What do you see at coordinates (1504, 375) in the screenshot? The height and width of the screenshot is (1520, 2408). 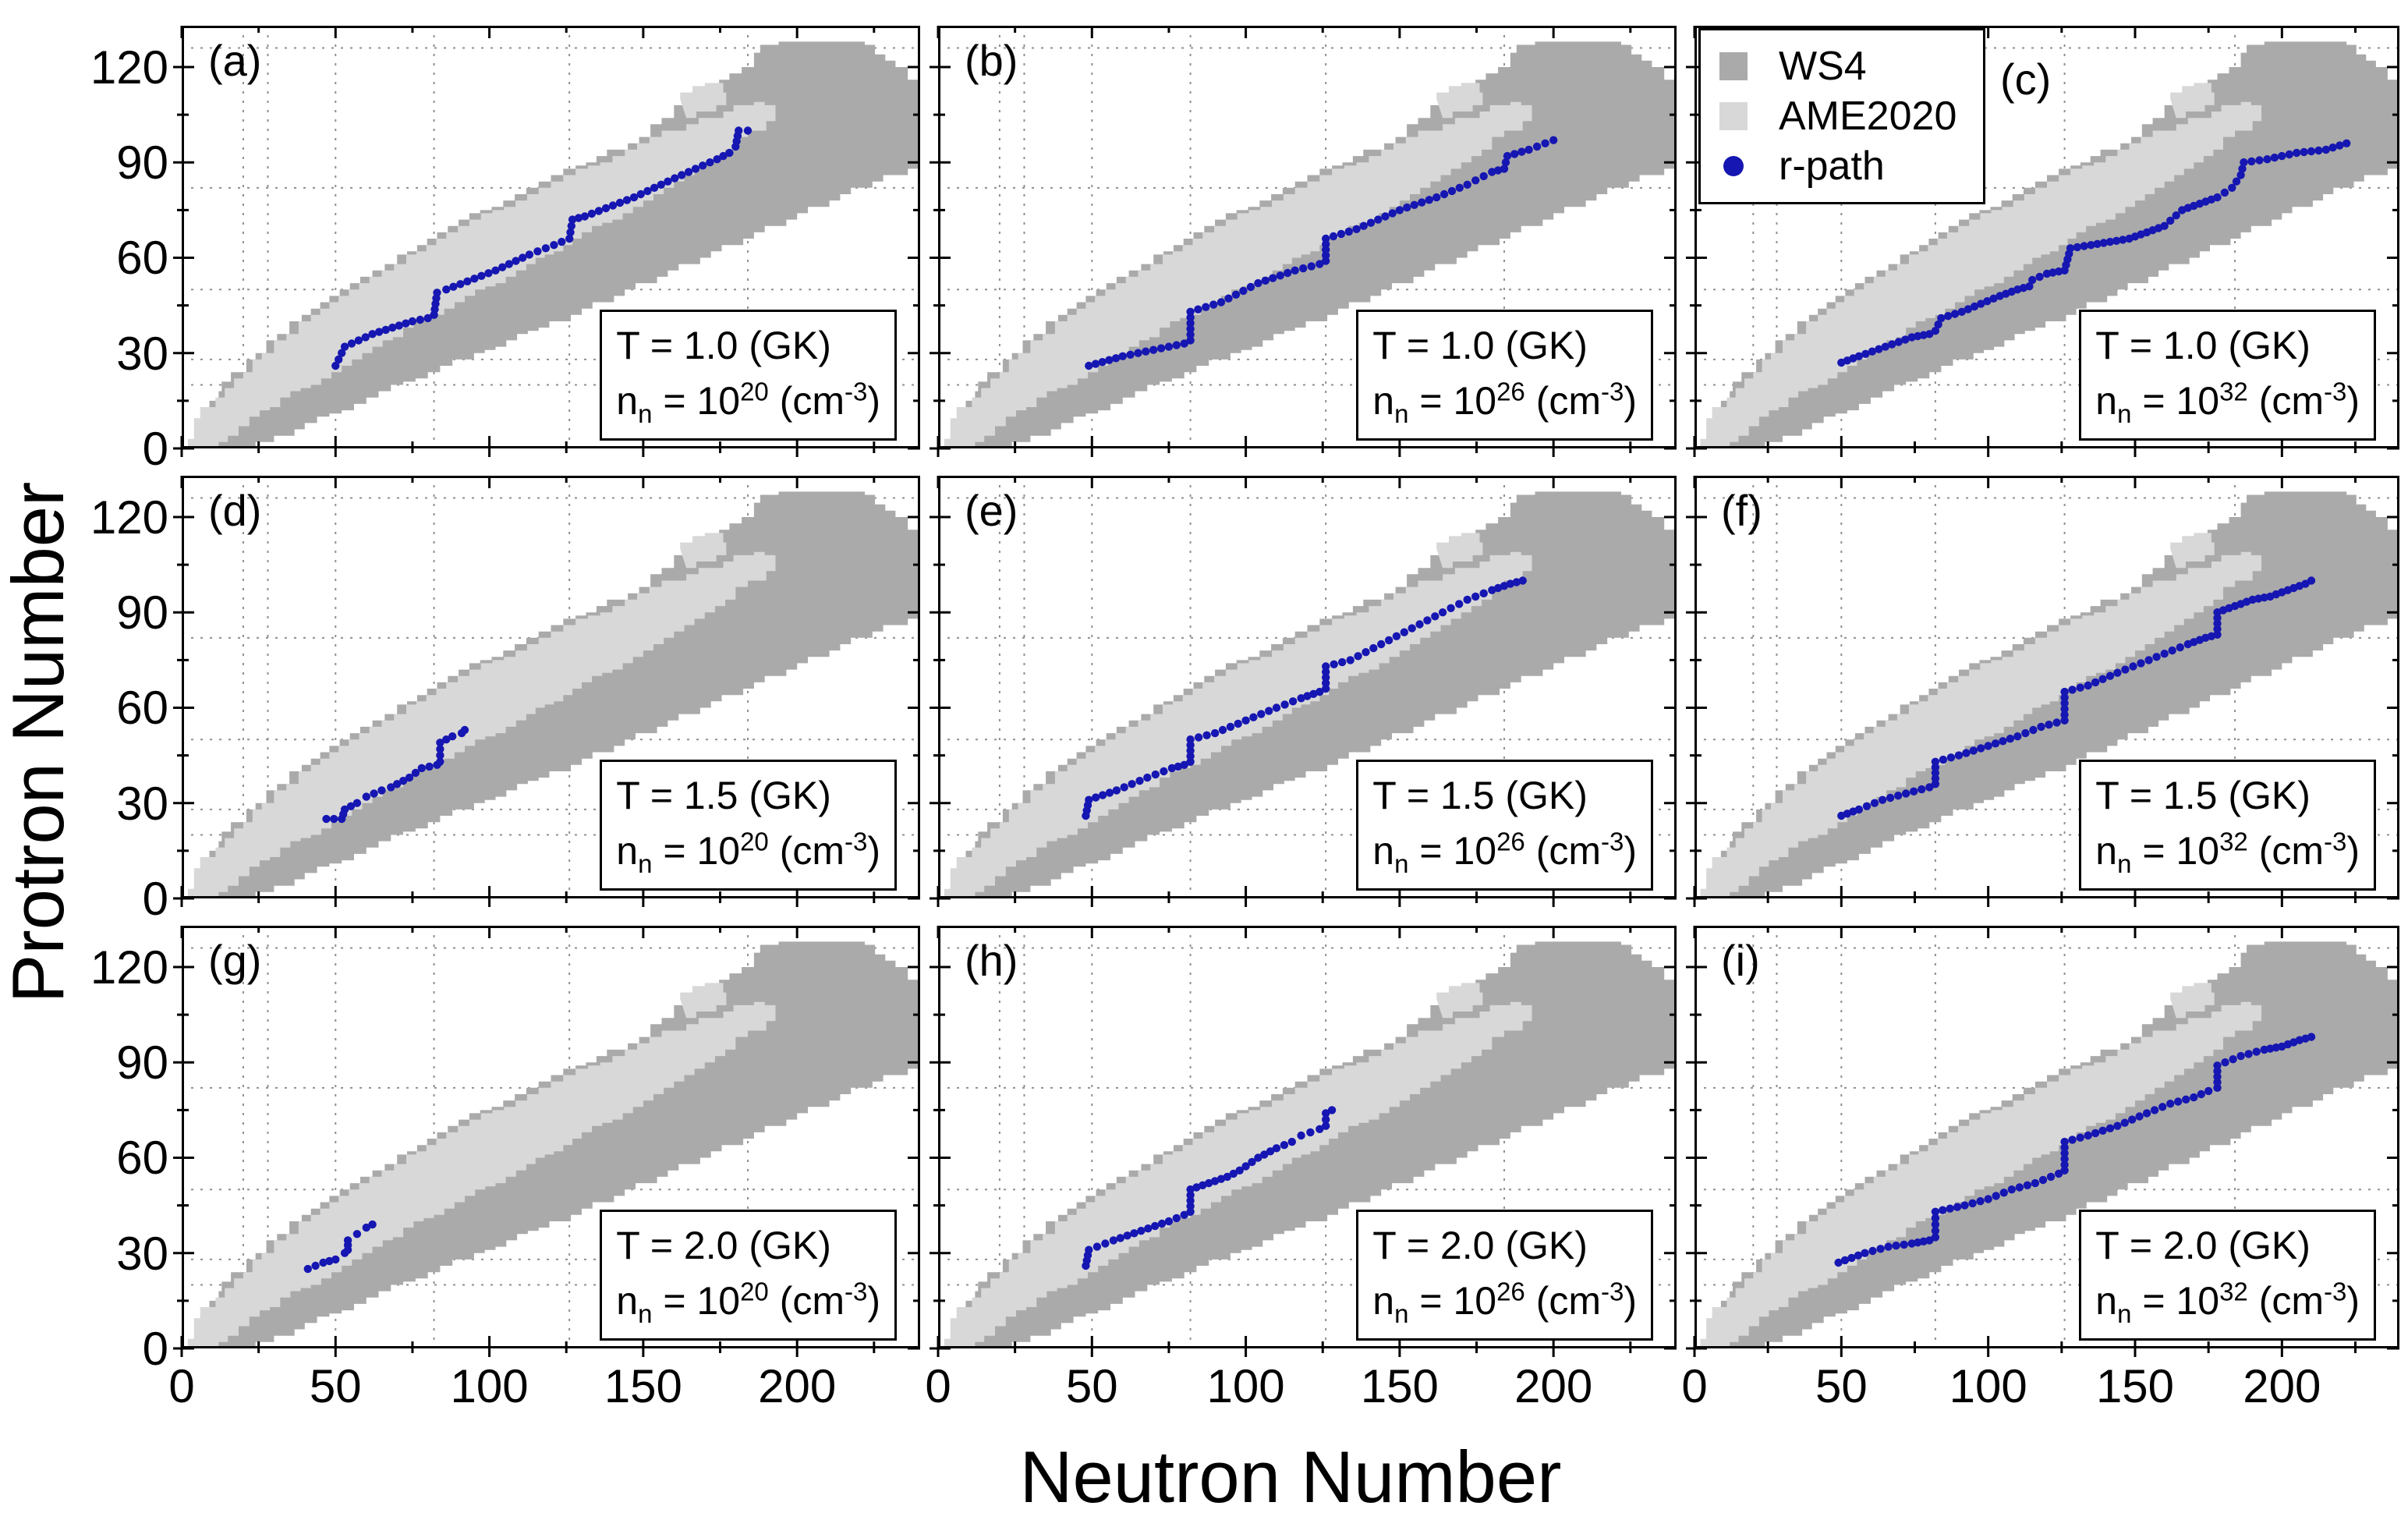 I see `conditions-annotation: T = 1.0 (GK) nn = 1026 (cm-3)` at bounding box center [1504, 375].